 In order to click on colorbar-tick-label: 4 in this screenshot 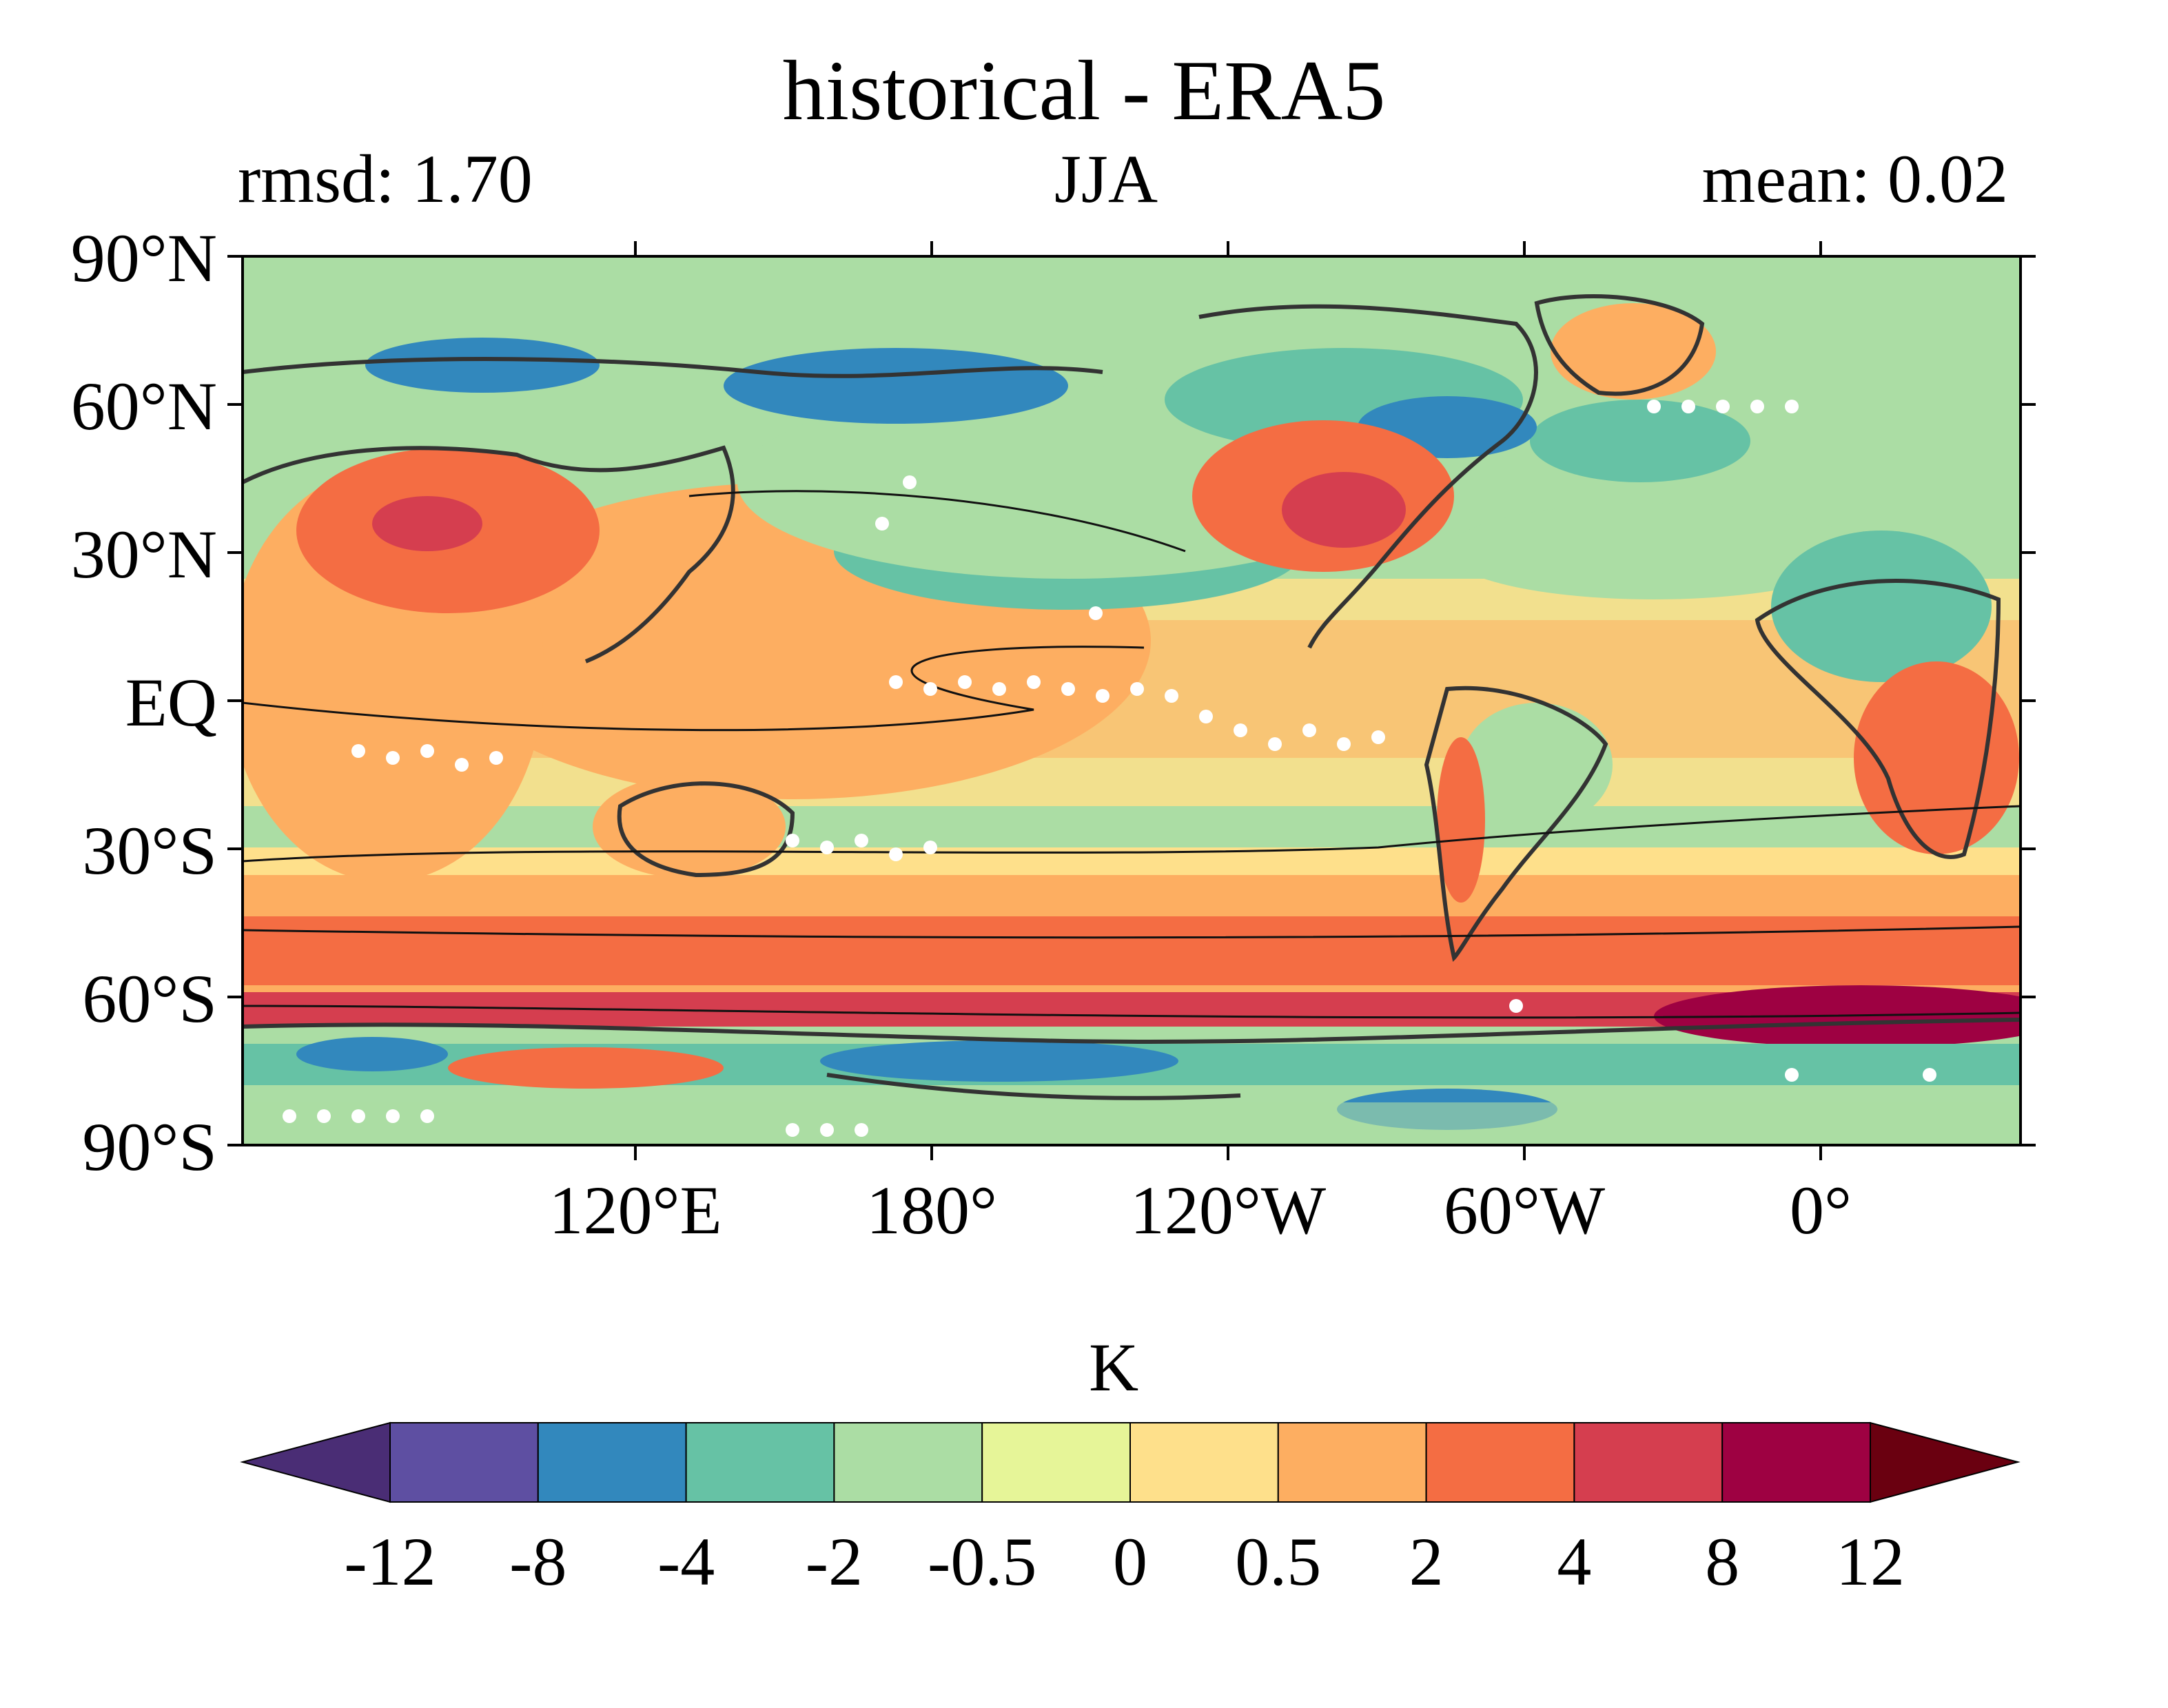, I will do `click(1574, 1561)`.